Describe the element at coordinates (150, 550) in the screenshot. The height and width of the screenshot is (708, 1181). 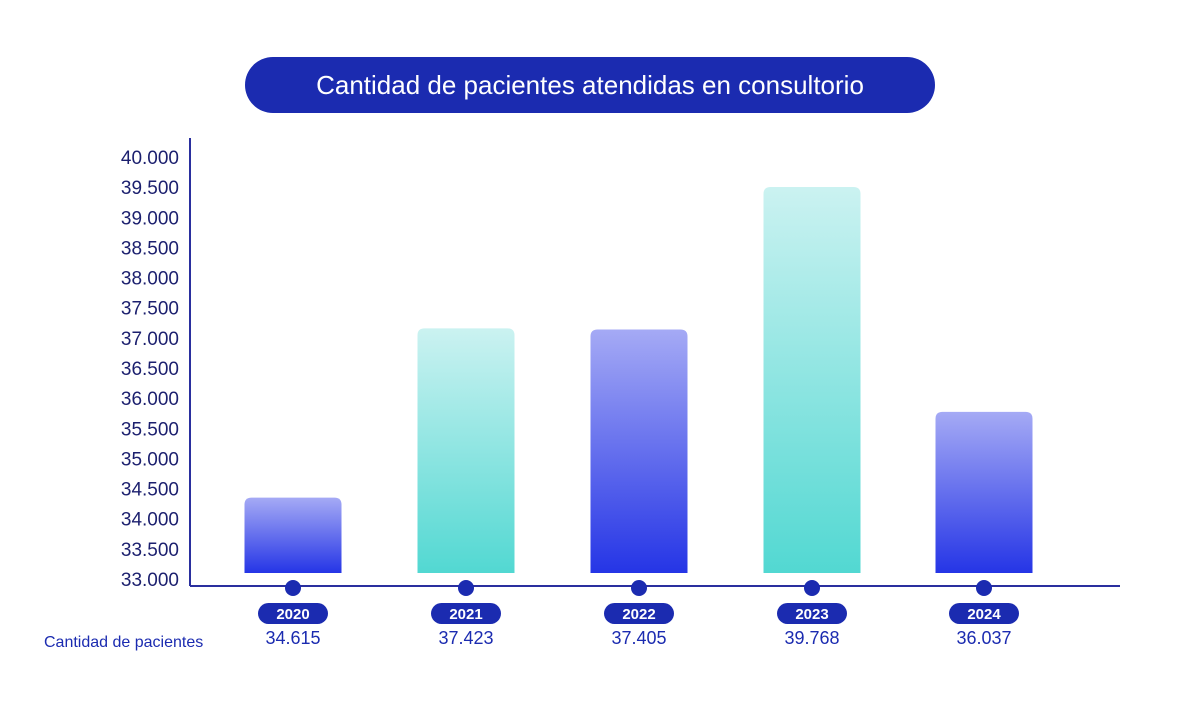
I see `y-tick-label: 33.500` at that location.